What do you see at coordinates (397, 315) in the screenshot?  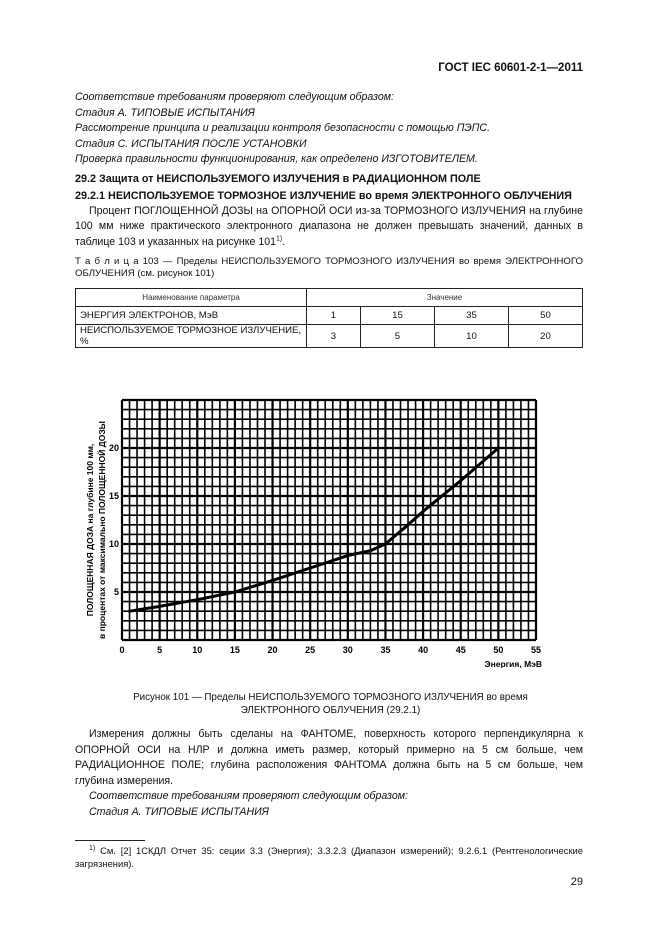 I see `cell: 15` at bounding box center [397, 315].